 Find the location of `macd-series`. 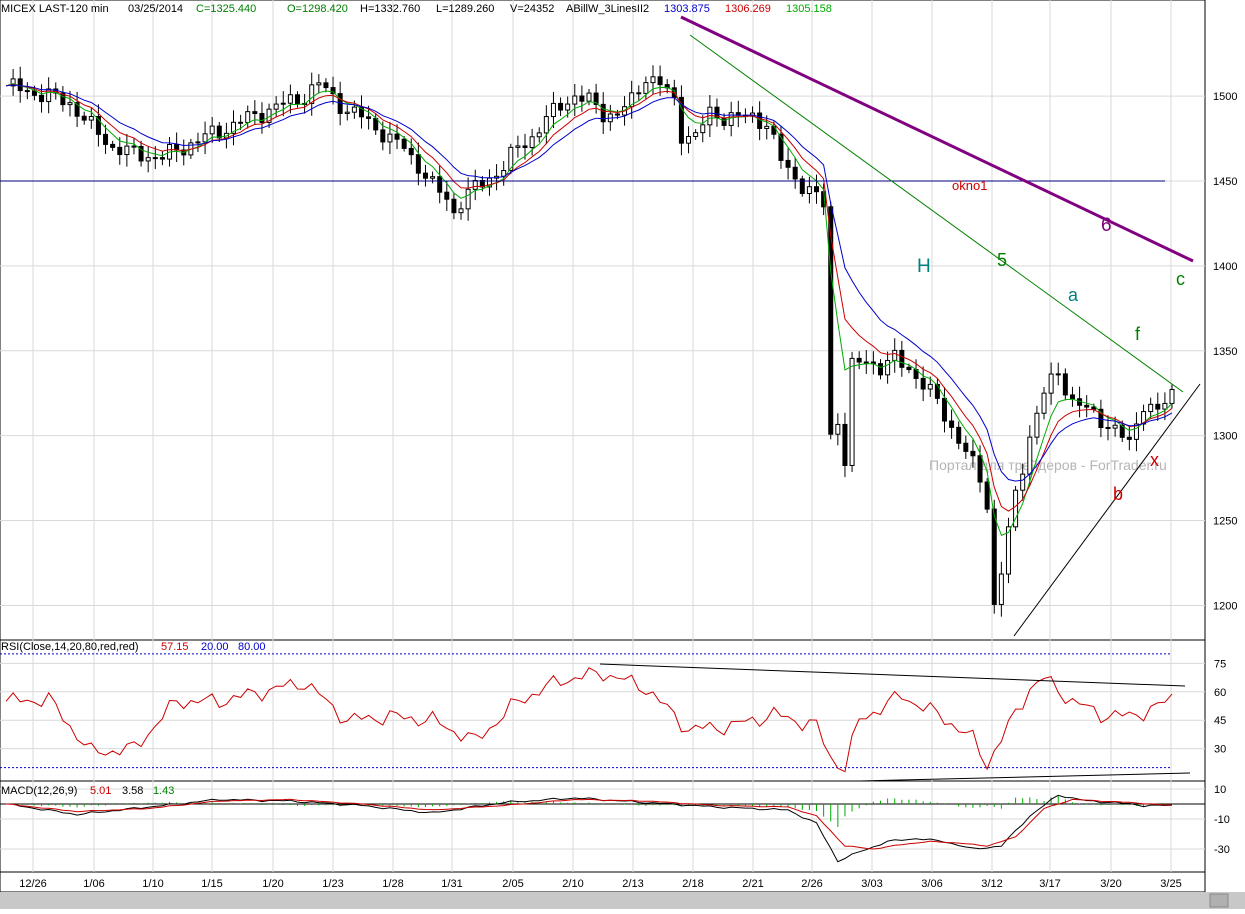

macd-series is located at coordinates (589, 828).